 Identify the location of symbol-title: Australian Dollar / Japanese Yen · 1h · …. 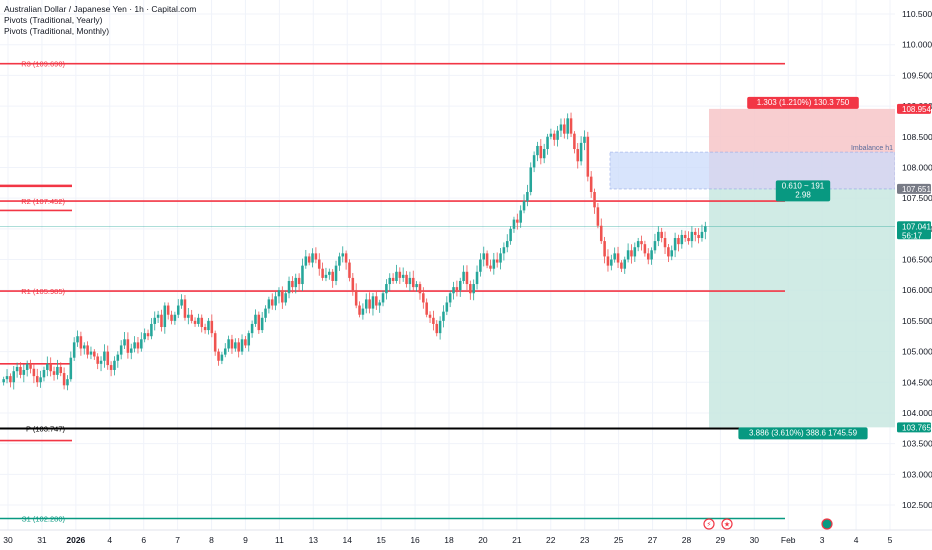
(100, 9).